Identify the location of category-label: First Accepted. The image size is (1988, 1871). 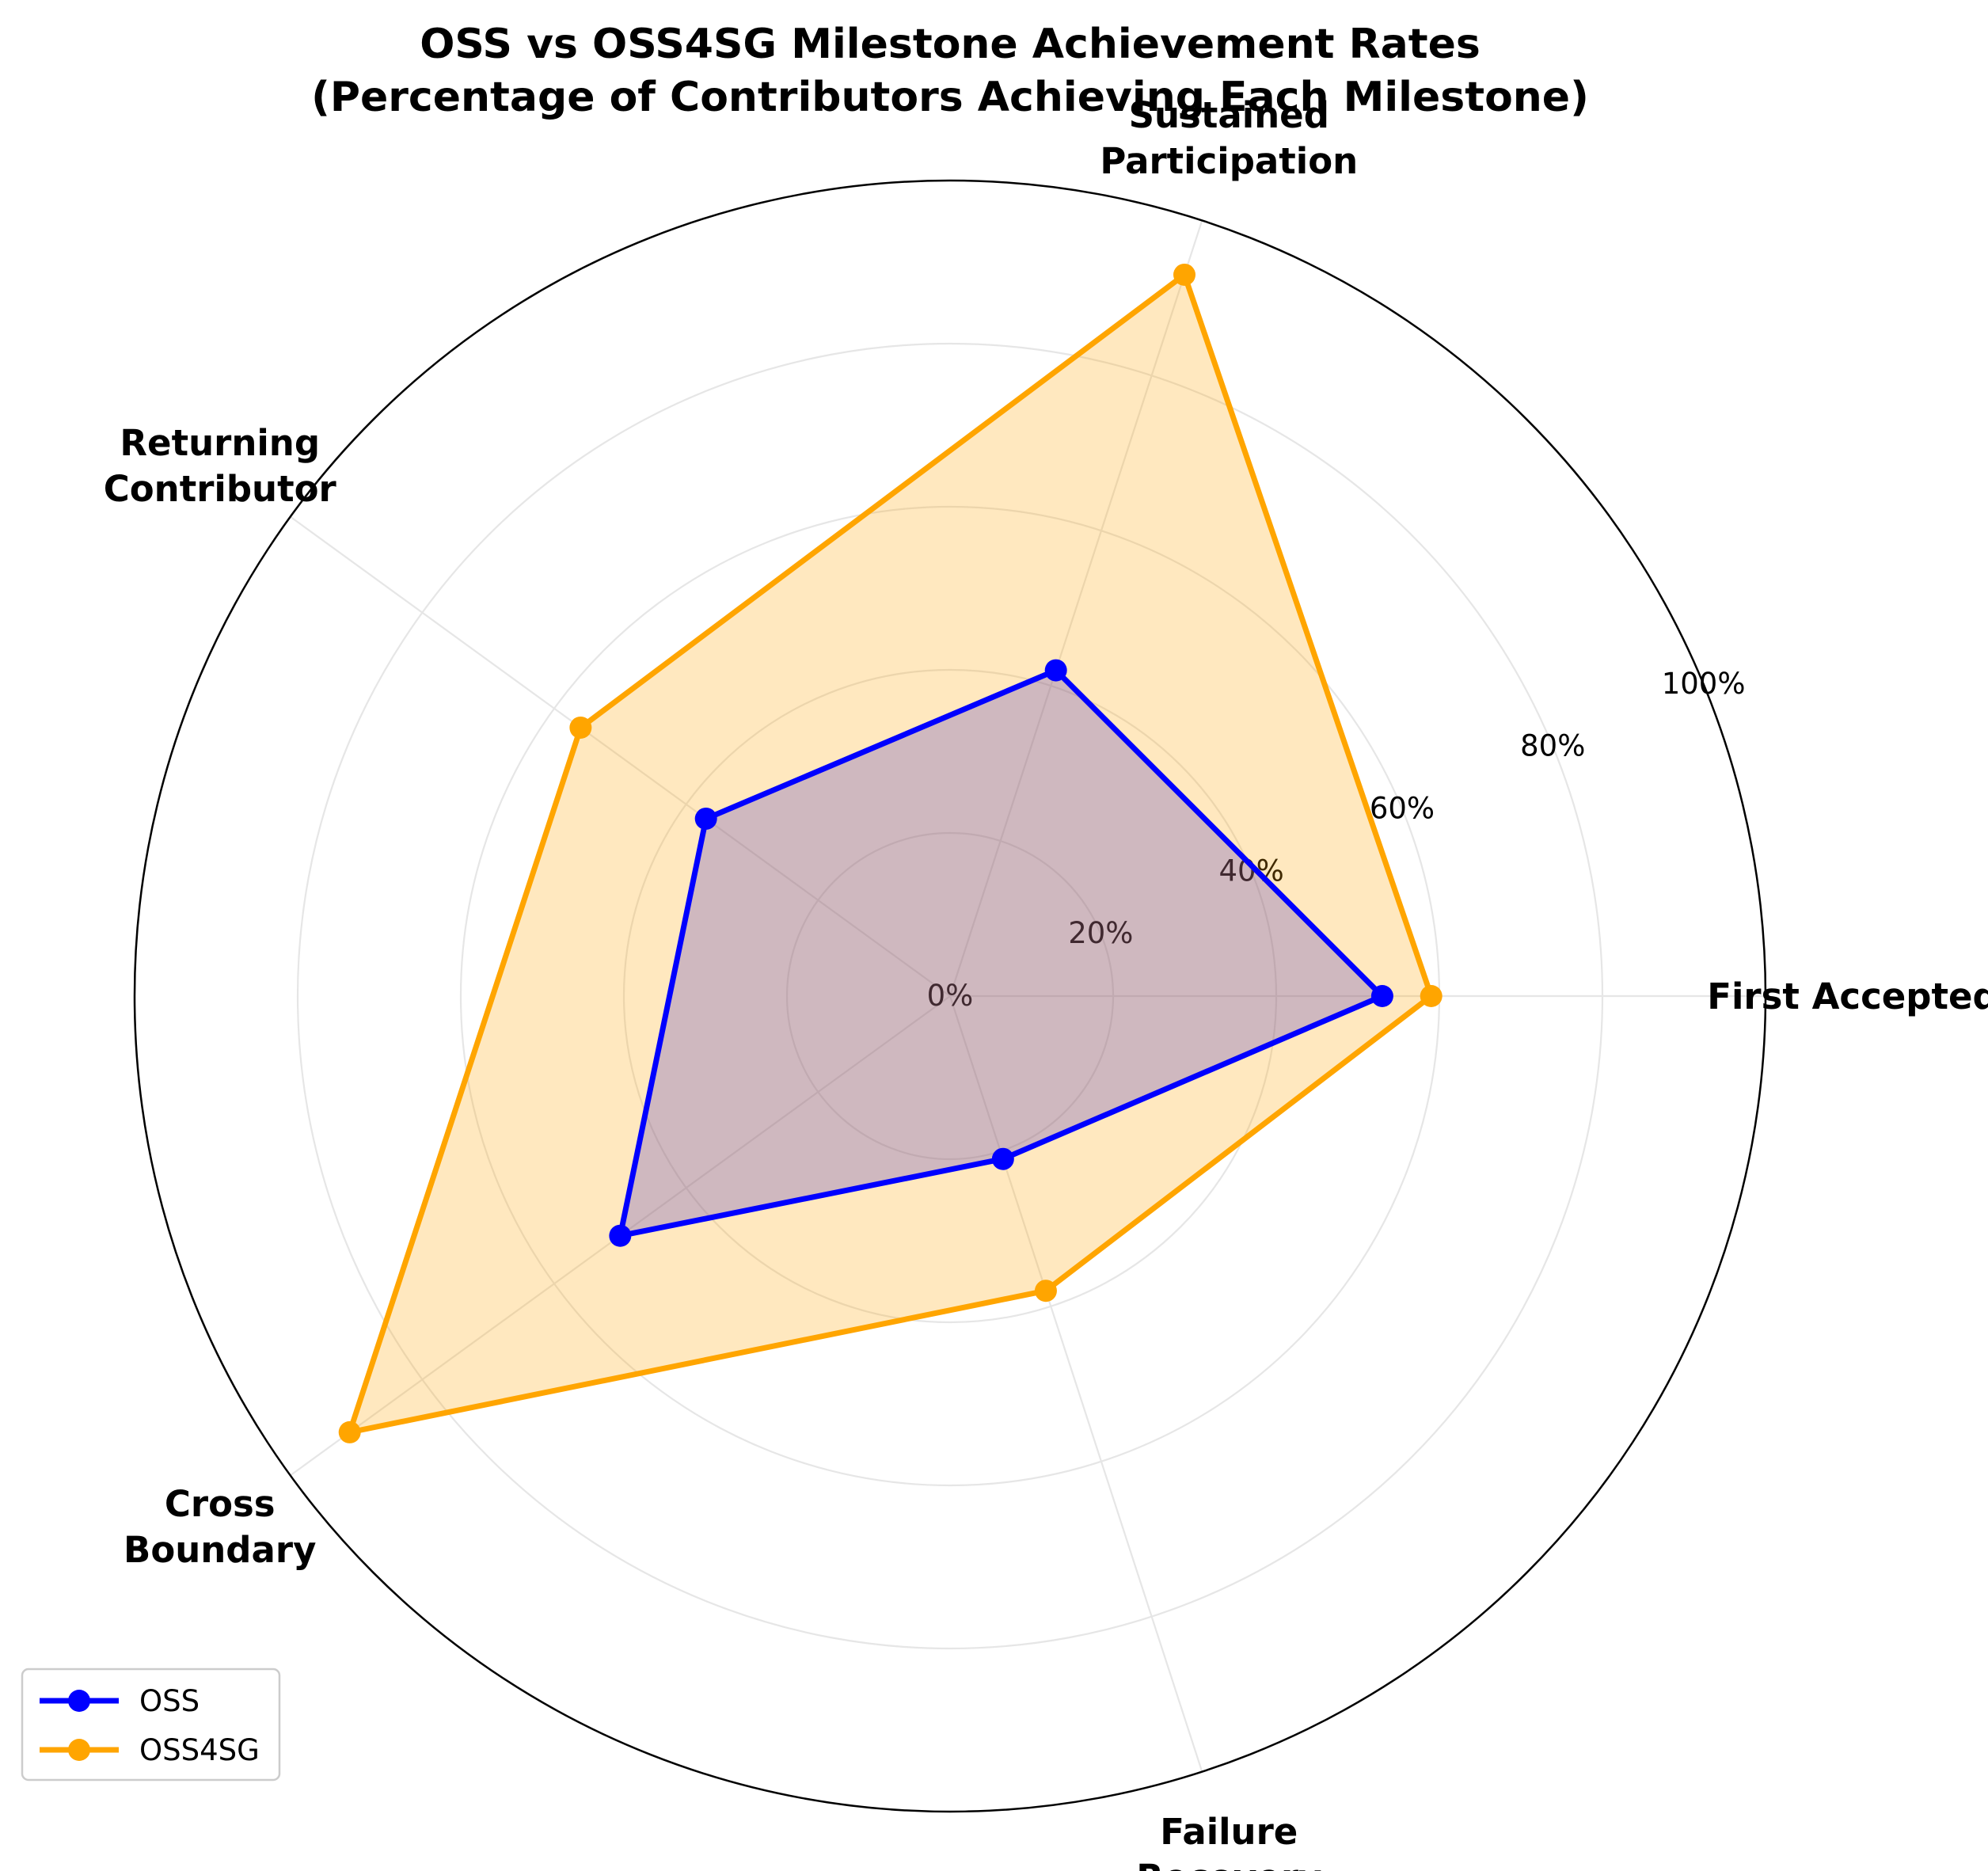
(1847, 996).